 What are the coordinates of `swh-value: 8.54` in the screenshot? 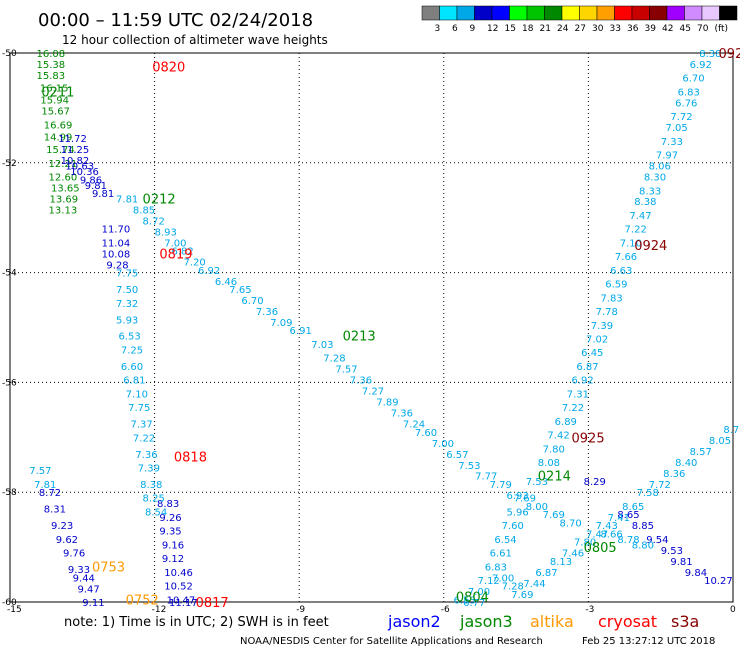 It's located at (156, 512).